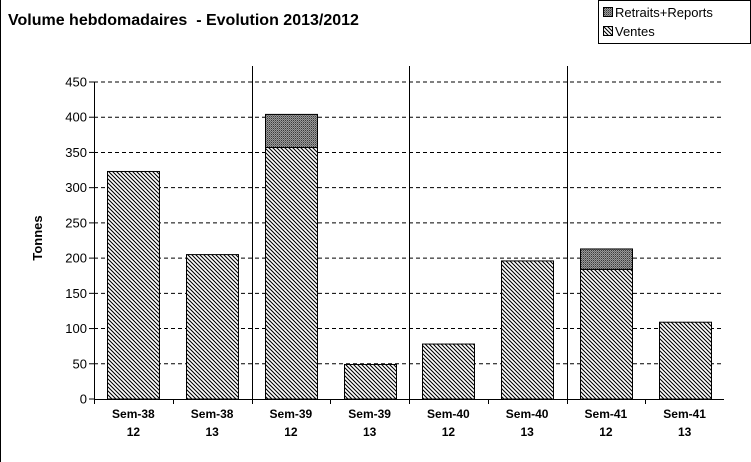 This screenshot has width=751, height=462. I want to click on y-tick-label: 150, so click(76, 293).